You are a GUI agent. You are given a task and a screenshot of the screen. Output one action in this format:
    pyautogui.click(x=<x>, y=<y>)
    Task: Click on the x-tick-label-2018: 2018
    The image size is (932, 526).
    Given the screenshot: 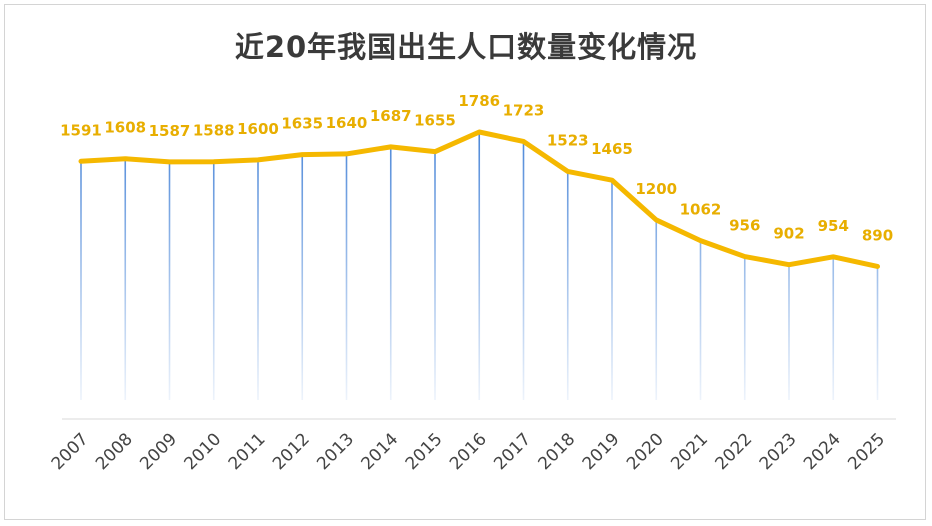 What is the action you would take?
    pyautogui.click(x=557, y=451)
    